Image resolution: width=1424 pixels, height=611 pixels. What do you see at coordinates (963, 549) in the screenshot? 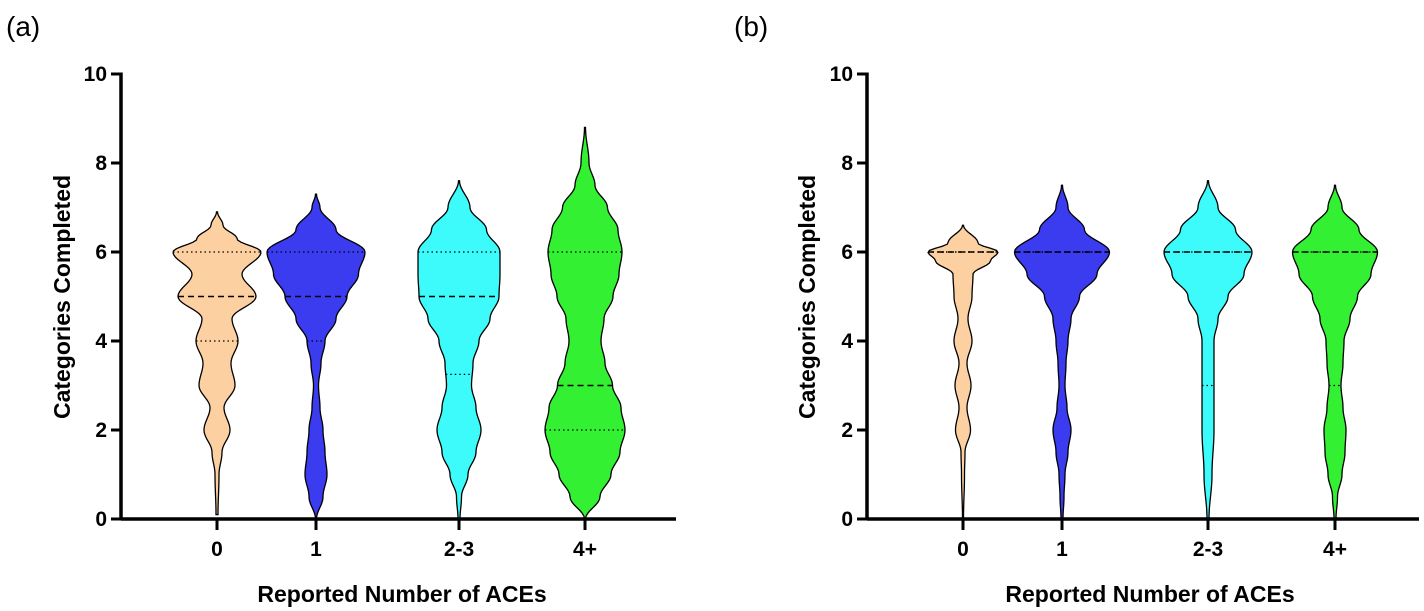
I see `panel-b-x-tick-label-0: 0` at bounding box center [963, 549].